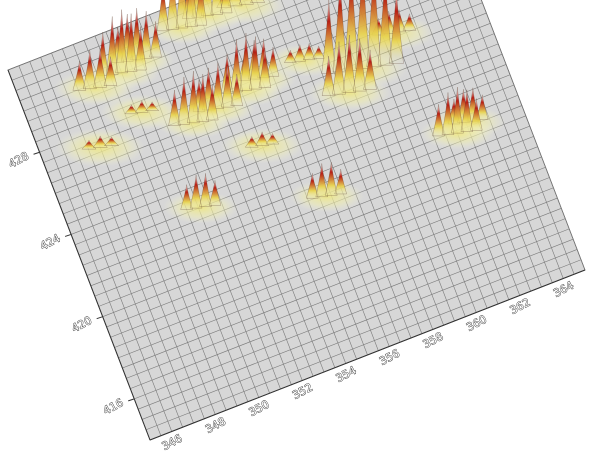 The height and width of the screenshot is (455, 595). Describe the element at coordinates (113, 406) in the screenshot. I see `y-tick-label: 416` at that location.